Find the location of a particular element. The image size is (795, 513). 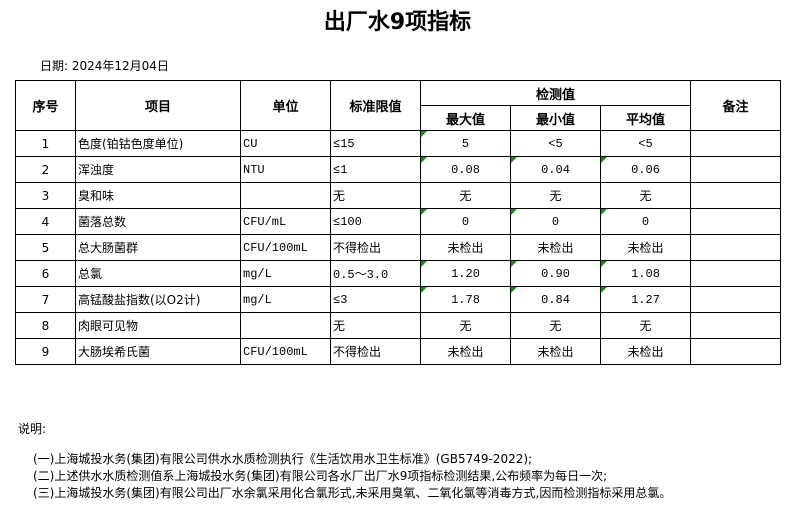

table-row: 6 总氯 mg/L 0.5～3.0 1.20 0.90 1.08 is located at coordinates (398, 273).